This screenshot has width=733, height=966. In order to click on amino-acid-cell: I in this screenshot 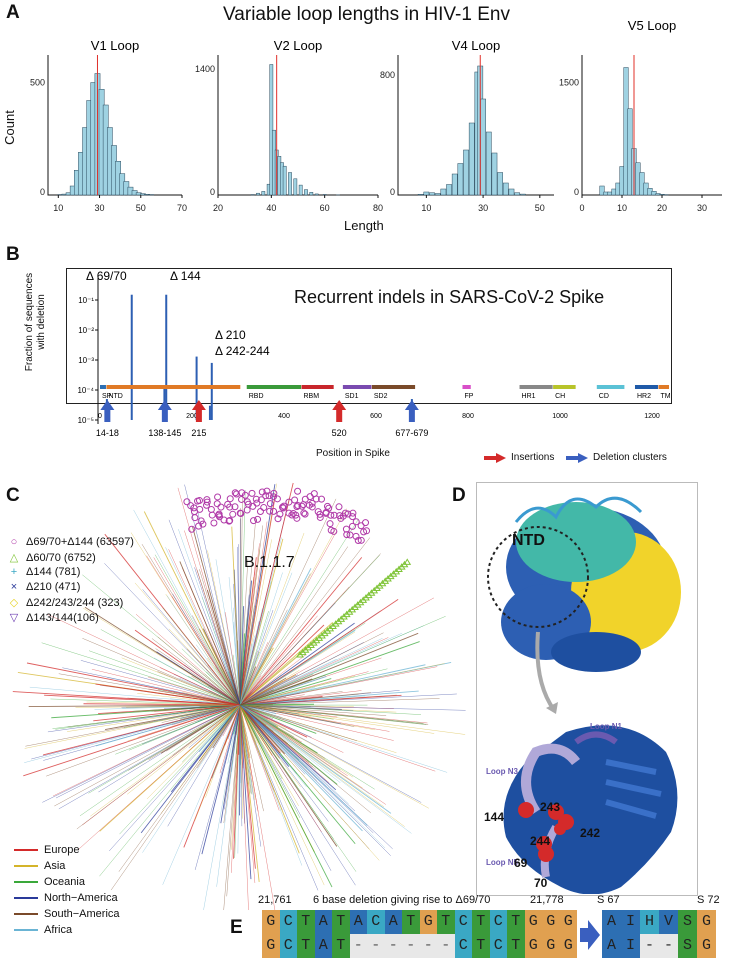, I will do `click(630, 946)`.